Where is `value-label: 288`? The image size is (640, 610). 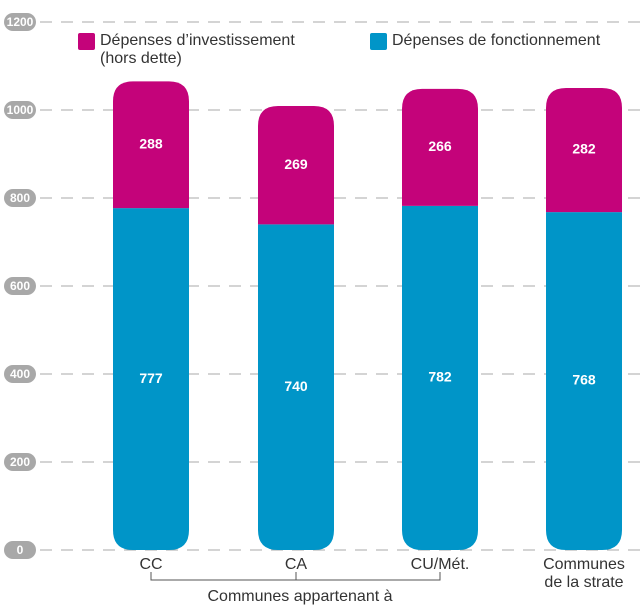
value-label: 288 is located at coordinates (151, 143).